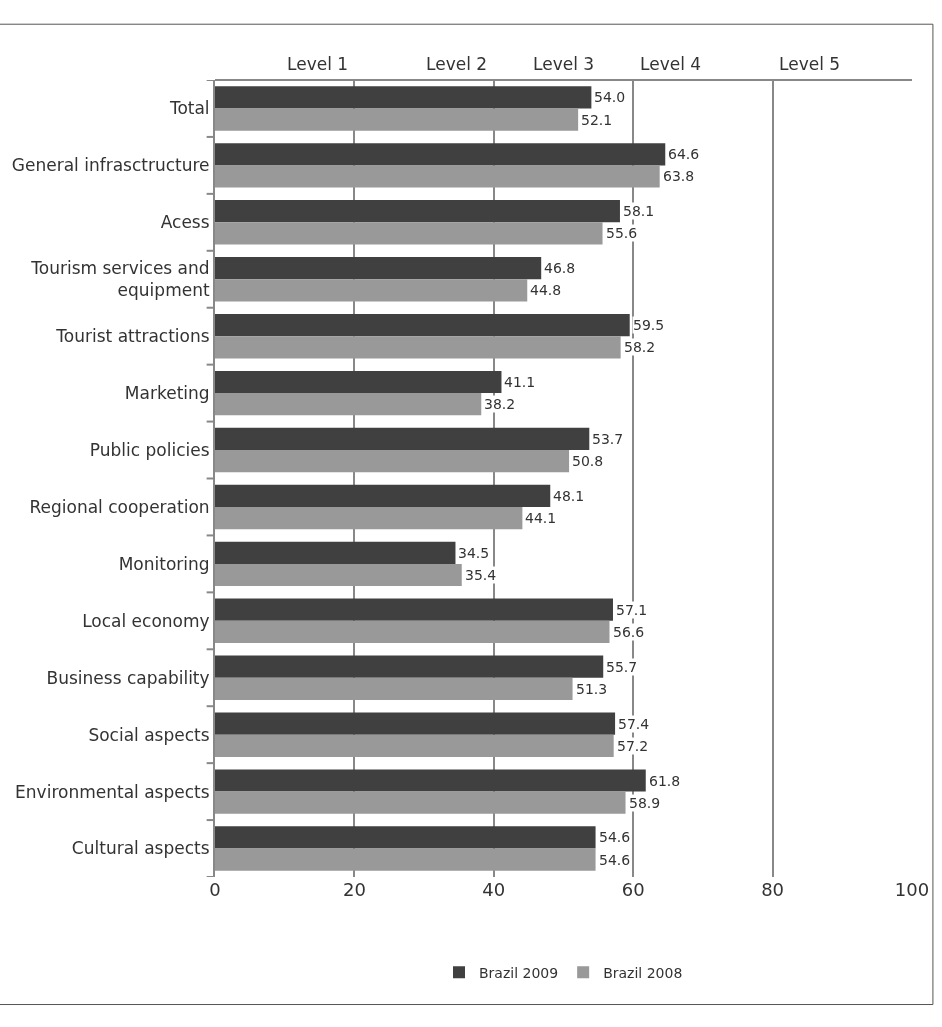 The height and width of the screenshot is (1027, 942). Describe the element at coordinates (671, 64) in the screenshot. I see `text: Level 4` at that location.